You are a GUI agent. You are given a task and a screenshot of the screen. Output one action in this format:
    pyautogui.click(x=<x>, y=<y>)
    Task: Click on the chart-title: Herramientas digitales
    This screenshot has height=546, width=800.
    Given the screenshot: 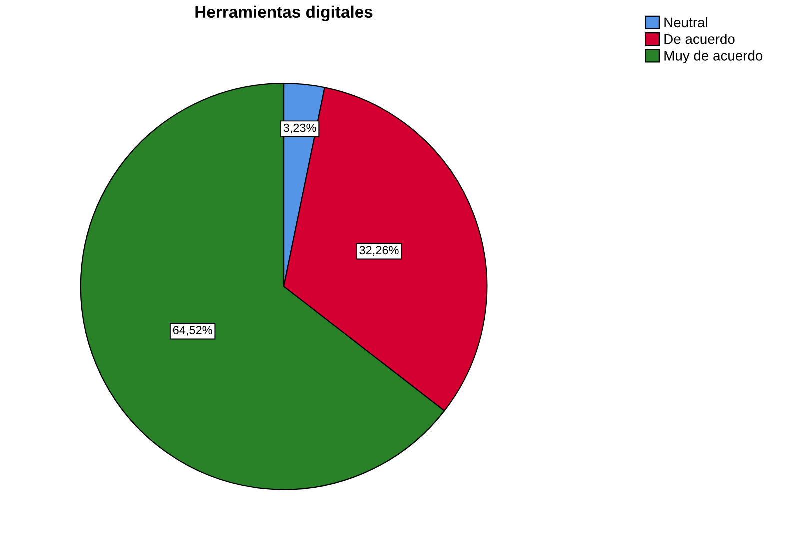 What is the action you would take?
    pyautogui.click(x=284, y=14)
    